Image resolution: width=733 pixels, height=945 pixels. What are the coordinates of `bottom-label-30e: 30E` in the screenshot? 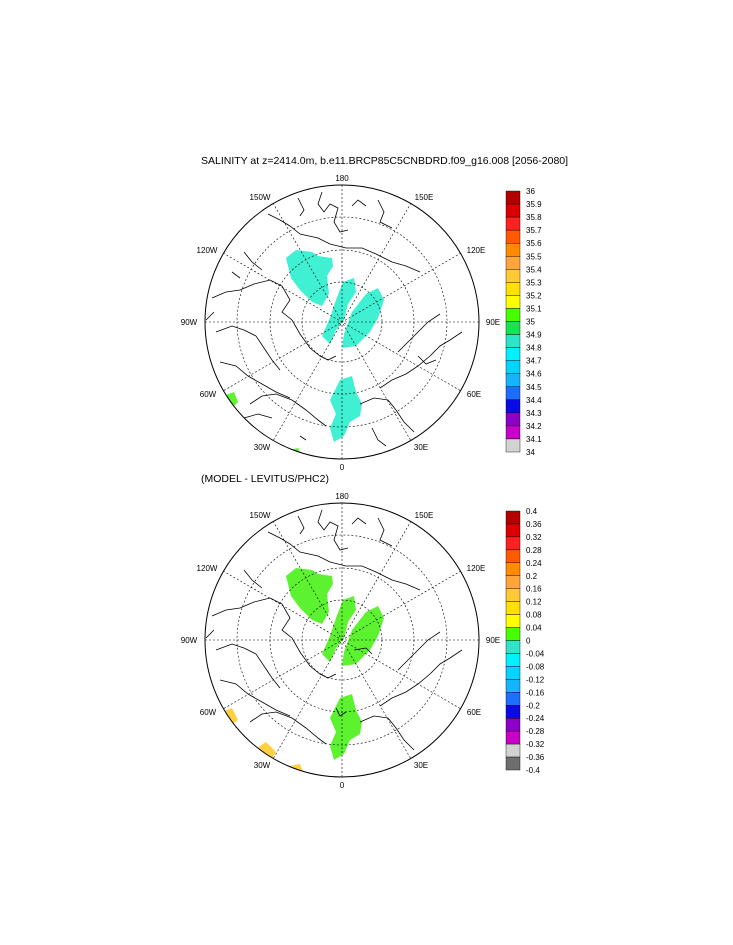 It's located at (421, 765).